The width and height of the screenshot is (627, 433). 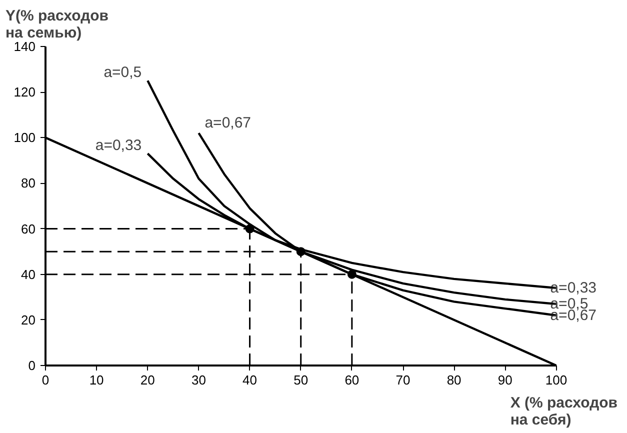 I want to click on x-axis-title: X (% расходов на себя), so click(x=564, y=411).